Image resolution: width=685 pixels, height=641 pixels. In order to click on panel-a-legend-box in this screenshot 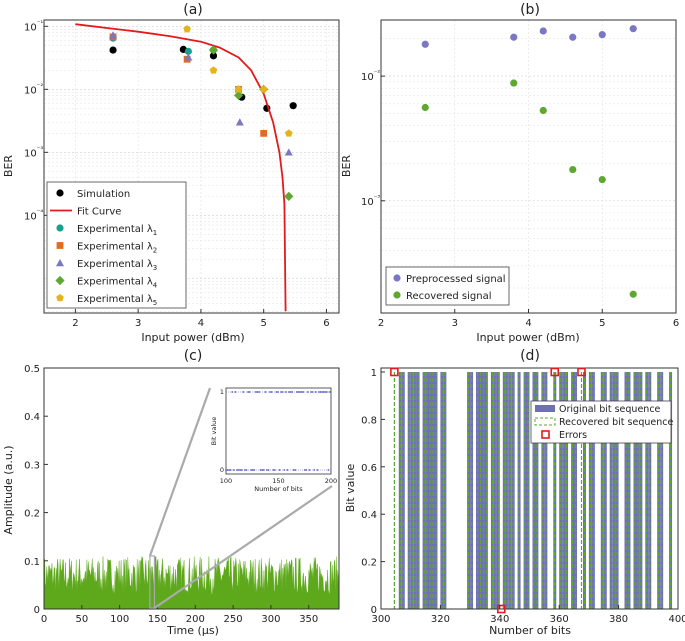, I will do `click(116, 245)`.